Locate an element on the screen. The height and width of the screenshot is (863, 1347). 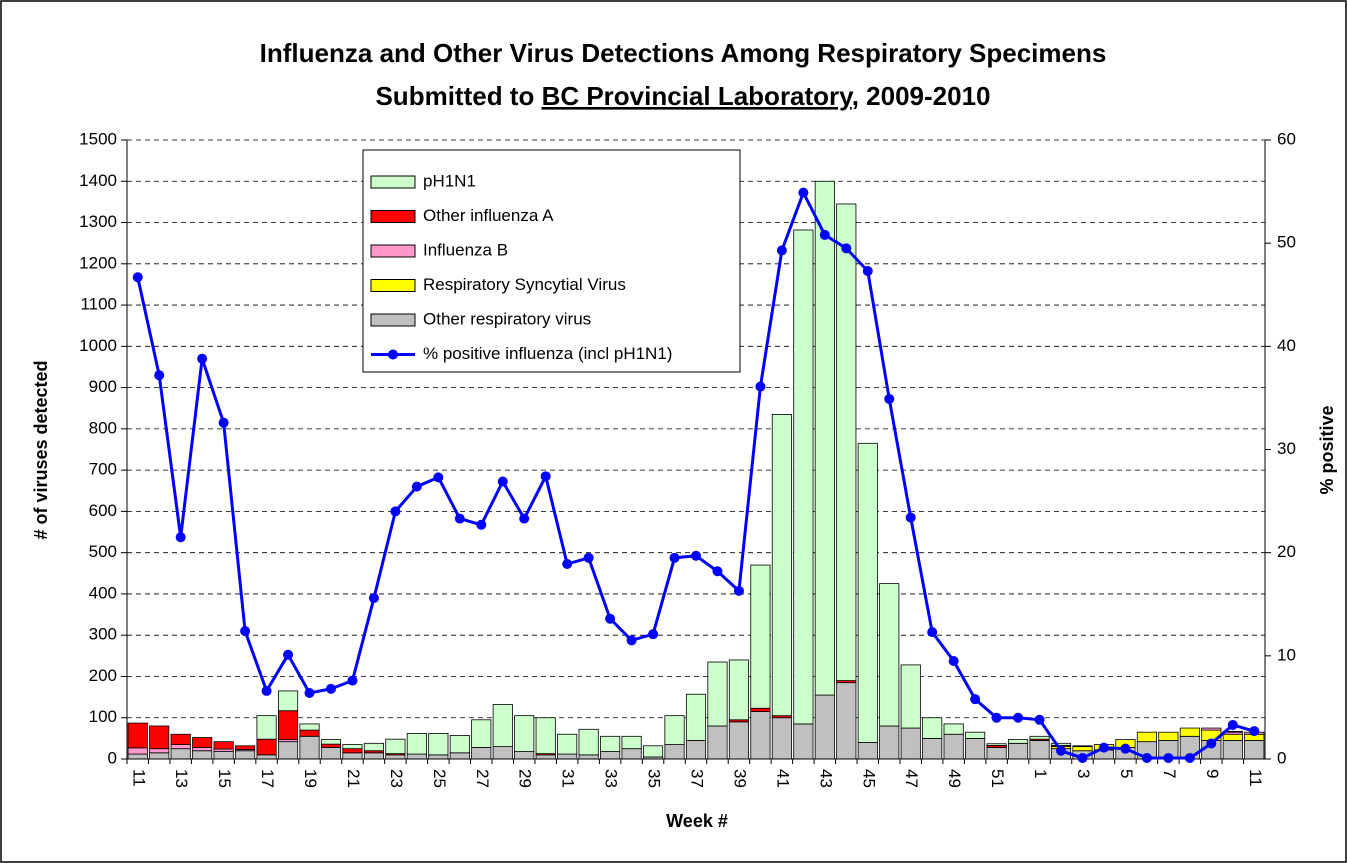
y2-tick-label: 30 is located at coordinates (1286, 448).